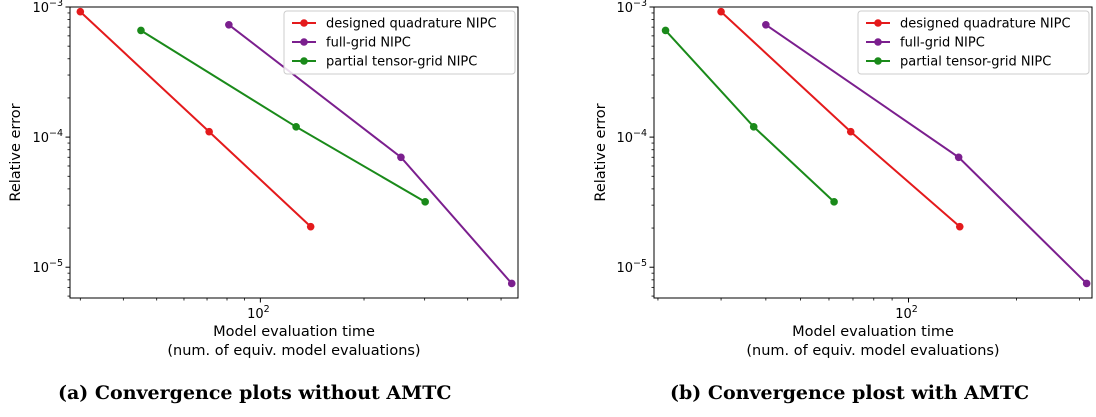  I want to click on panel-b-x-axis-label-line1: Model evaluation time, so click(873, 332).